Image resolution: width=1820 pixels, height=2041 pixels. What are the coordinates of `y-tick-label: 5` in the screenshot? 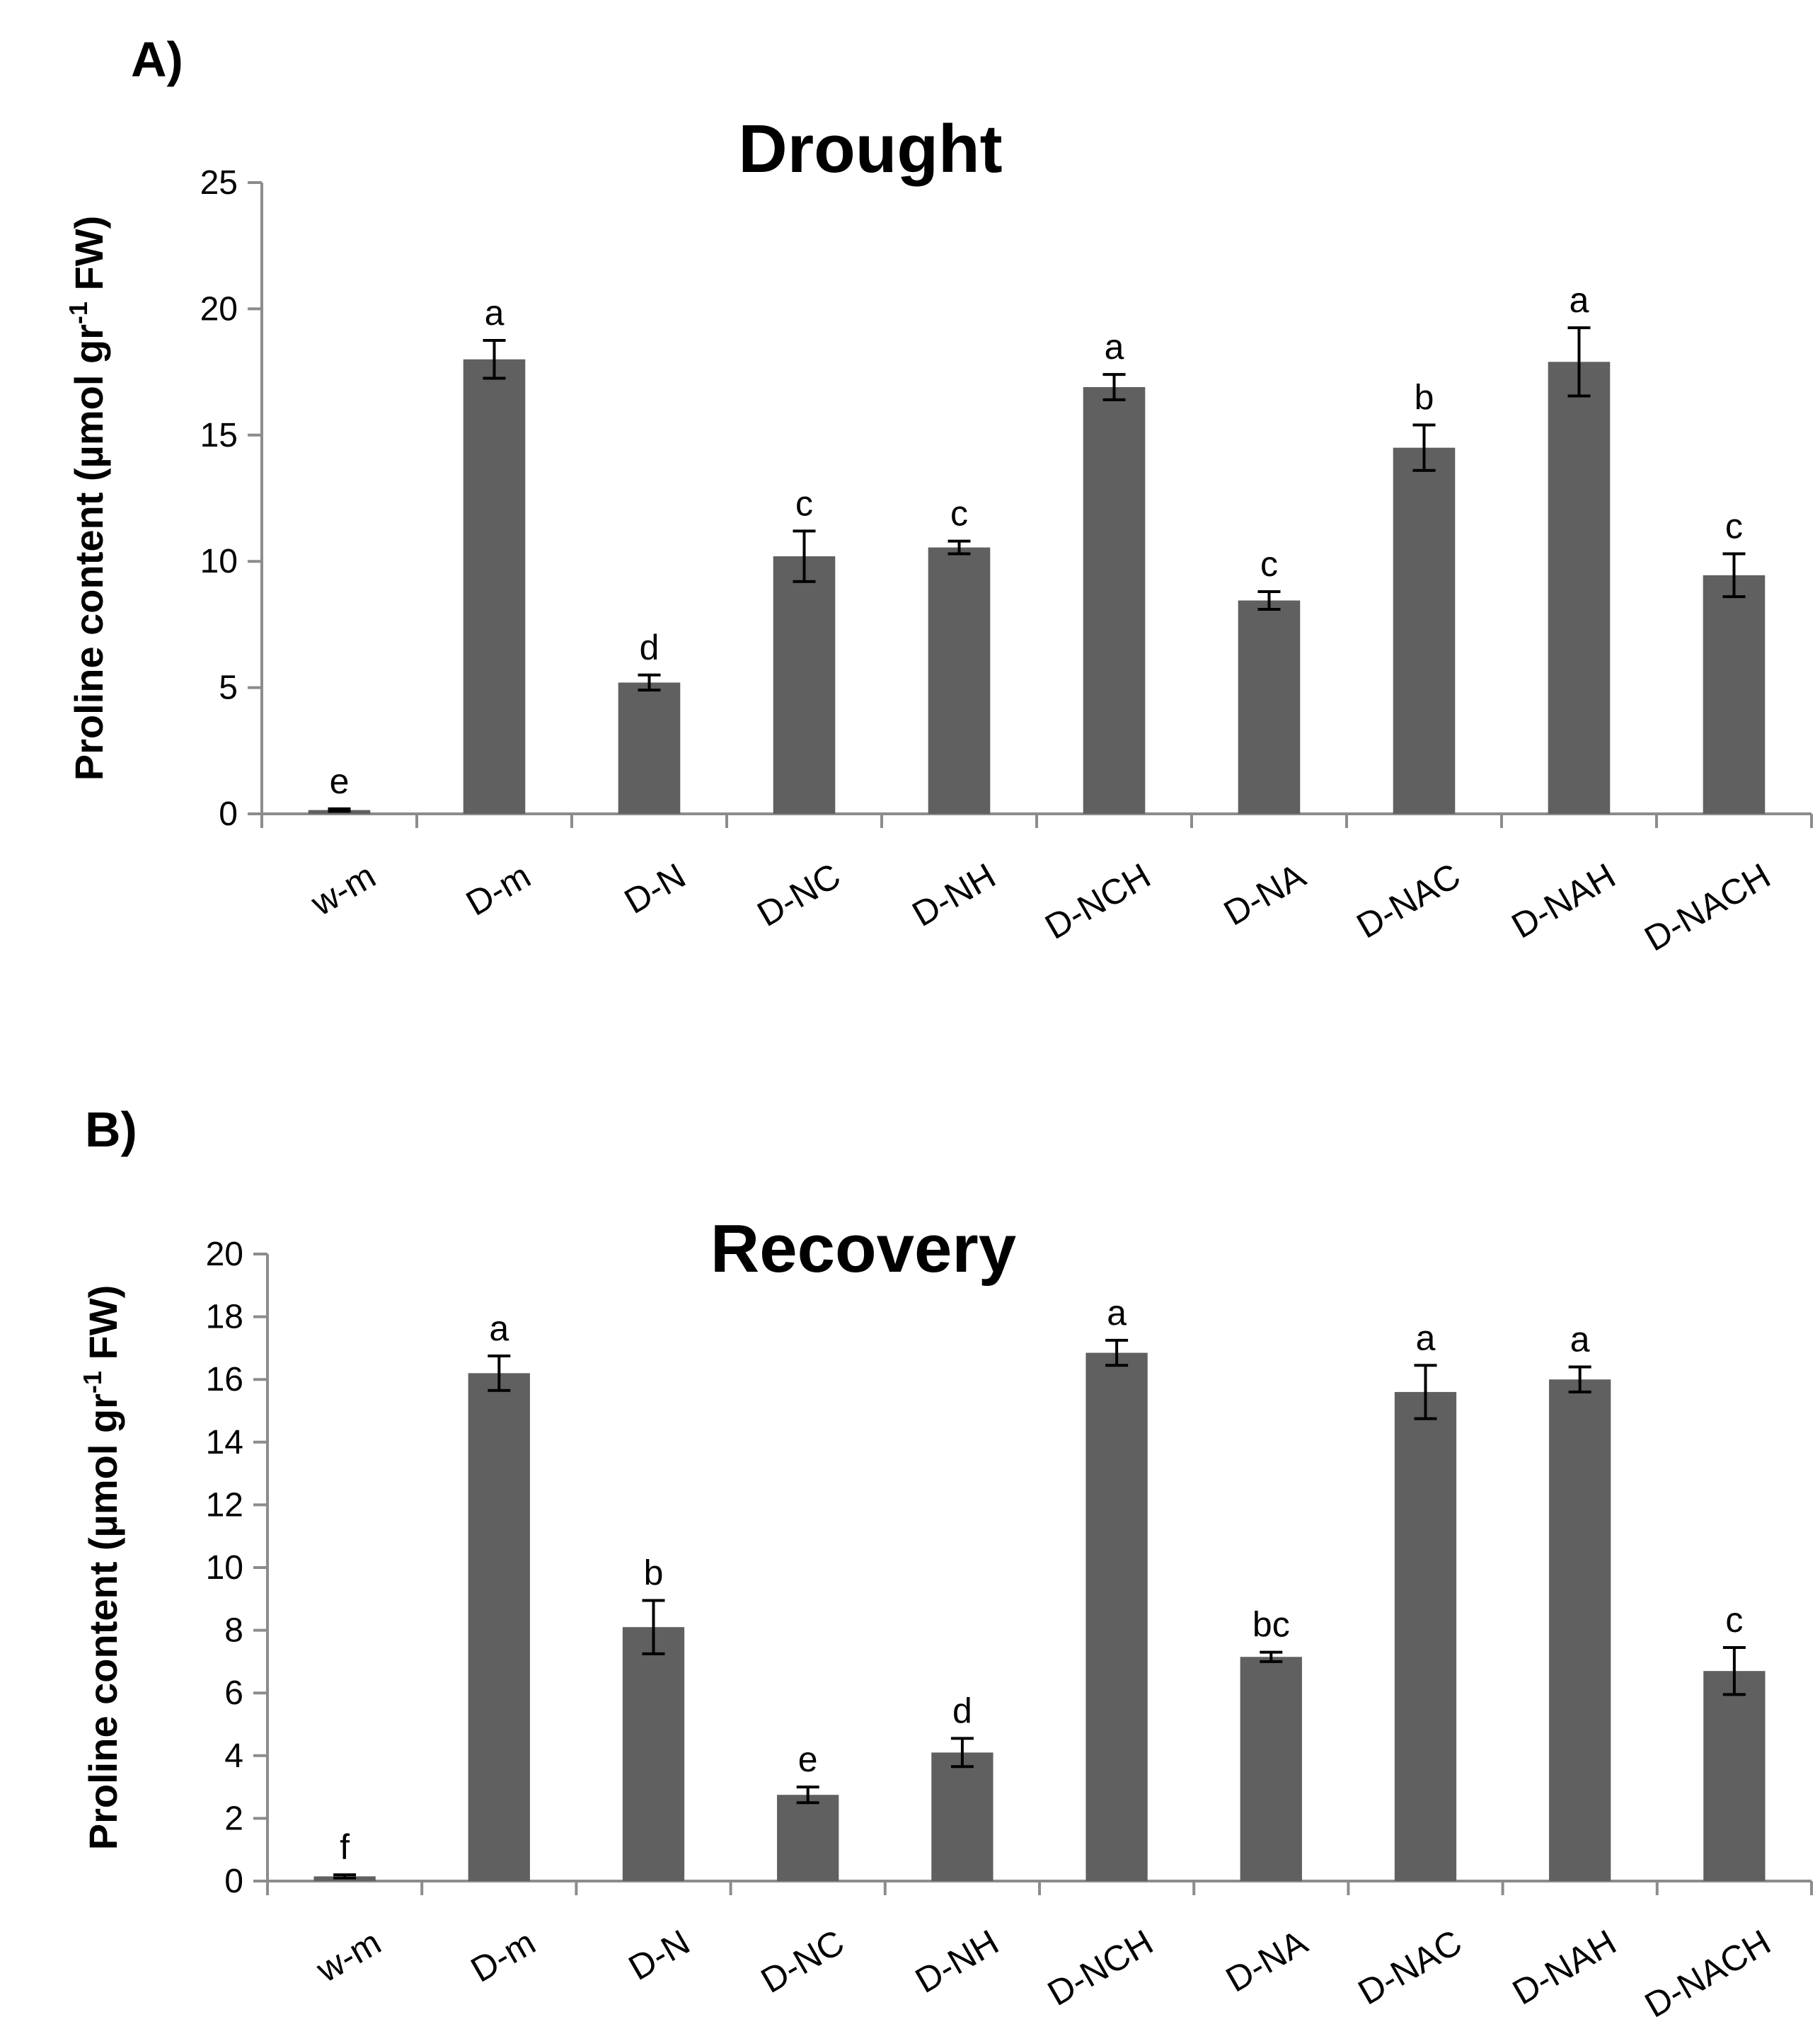 It's located at (228, 688).